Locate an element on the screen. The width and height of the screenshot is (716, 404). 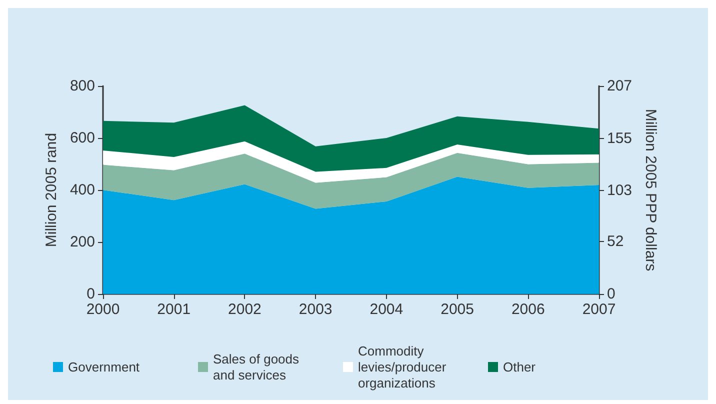
legend-label: Other is located at coordinates (519, 367).